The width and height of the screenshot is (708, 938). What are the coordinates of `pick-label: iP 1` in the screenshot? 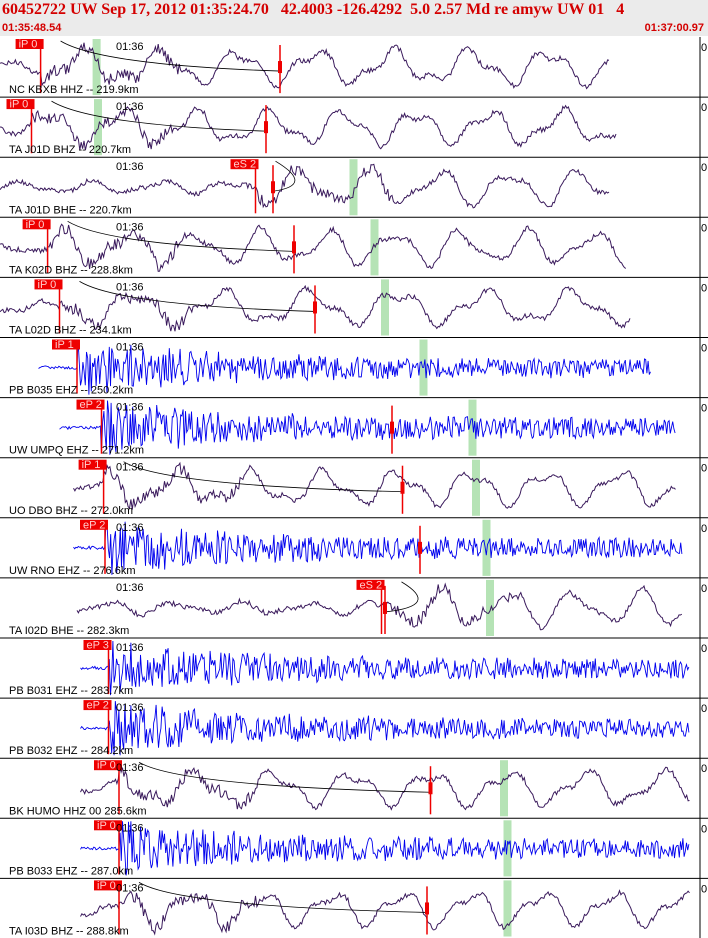 It's located at (91, 465).